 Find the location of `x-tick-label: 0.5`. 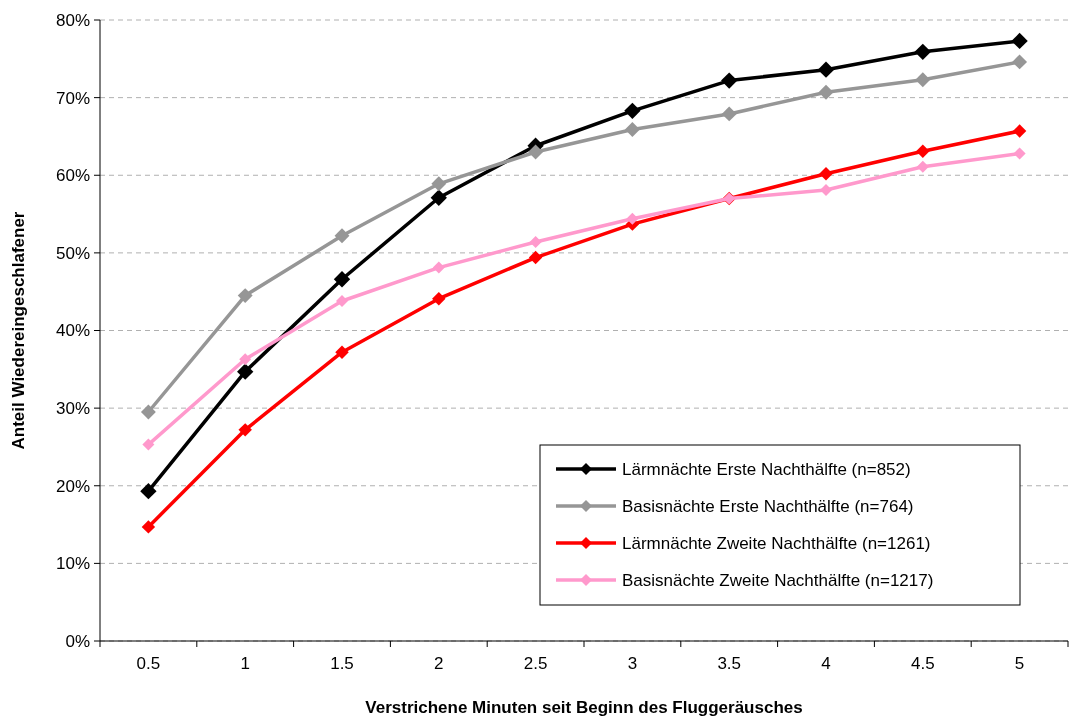

x-tick-label: 0.5 is located at coordinates (148, 663).